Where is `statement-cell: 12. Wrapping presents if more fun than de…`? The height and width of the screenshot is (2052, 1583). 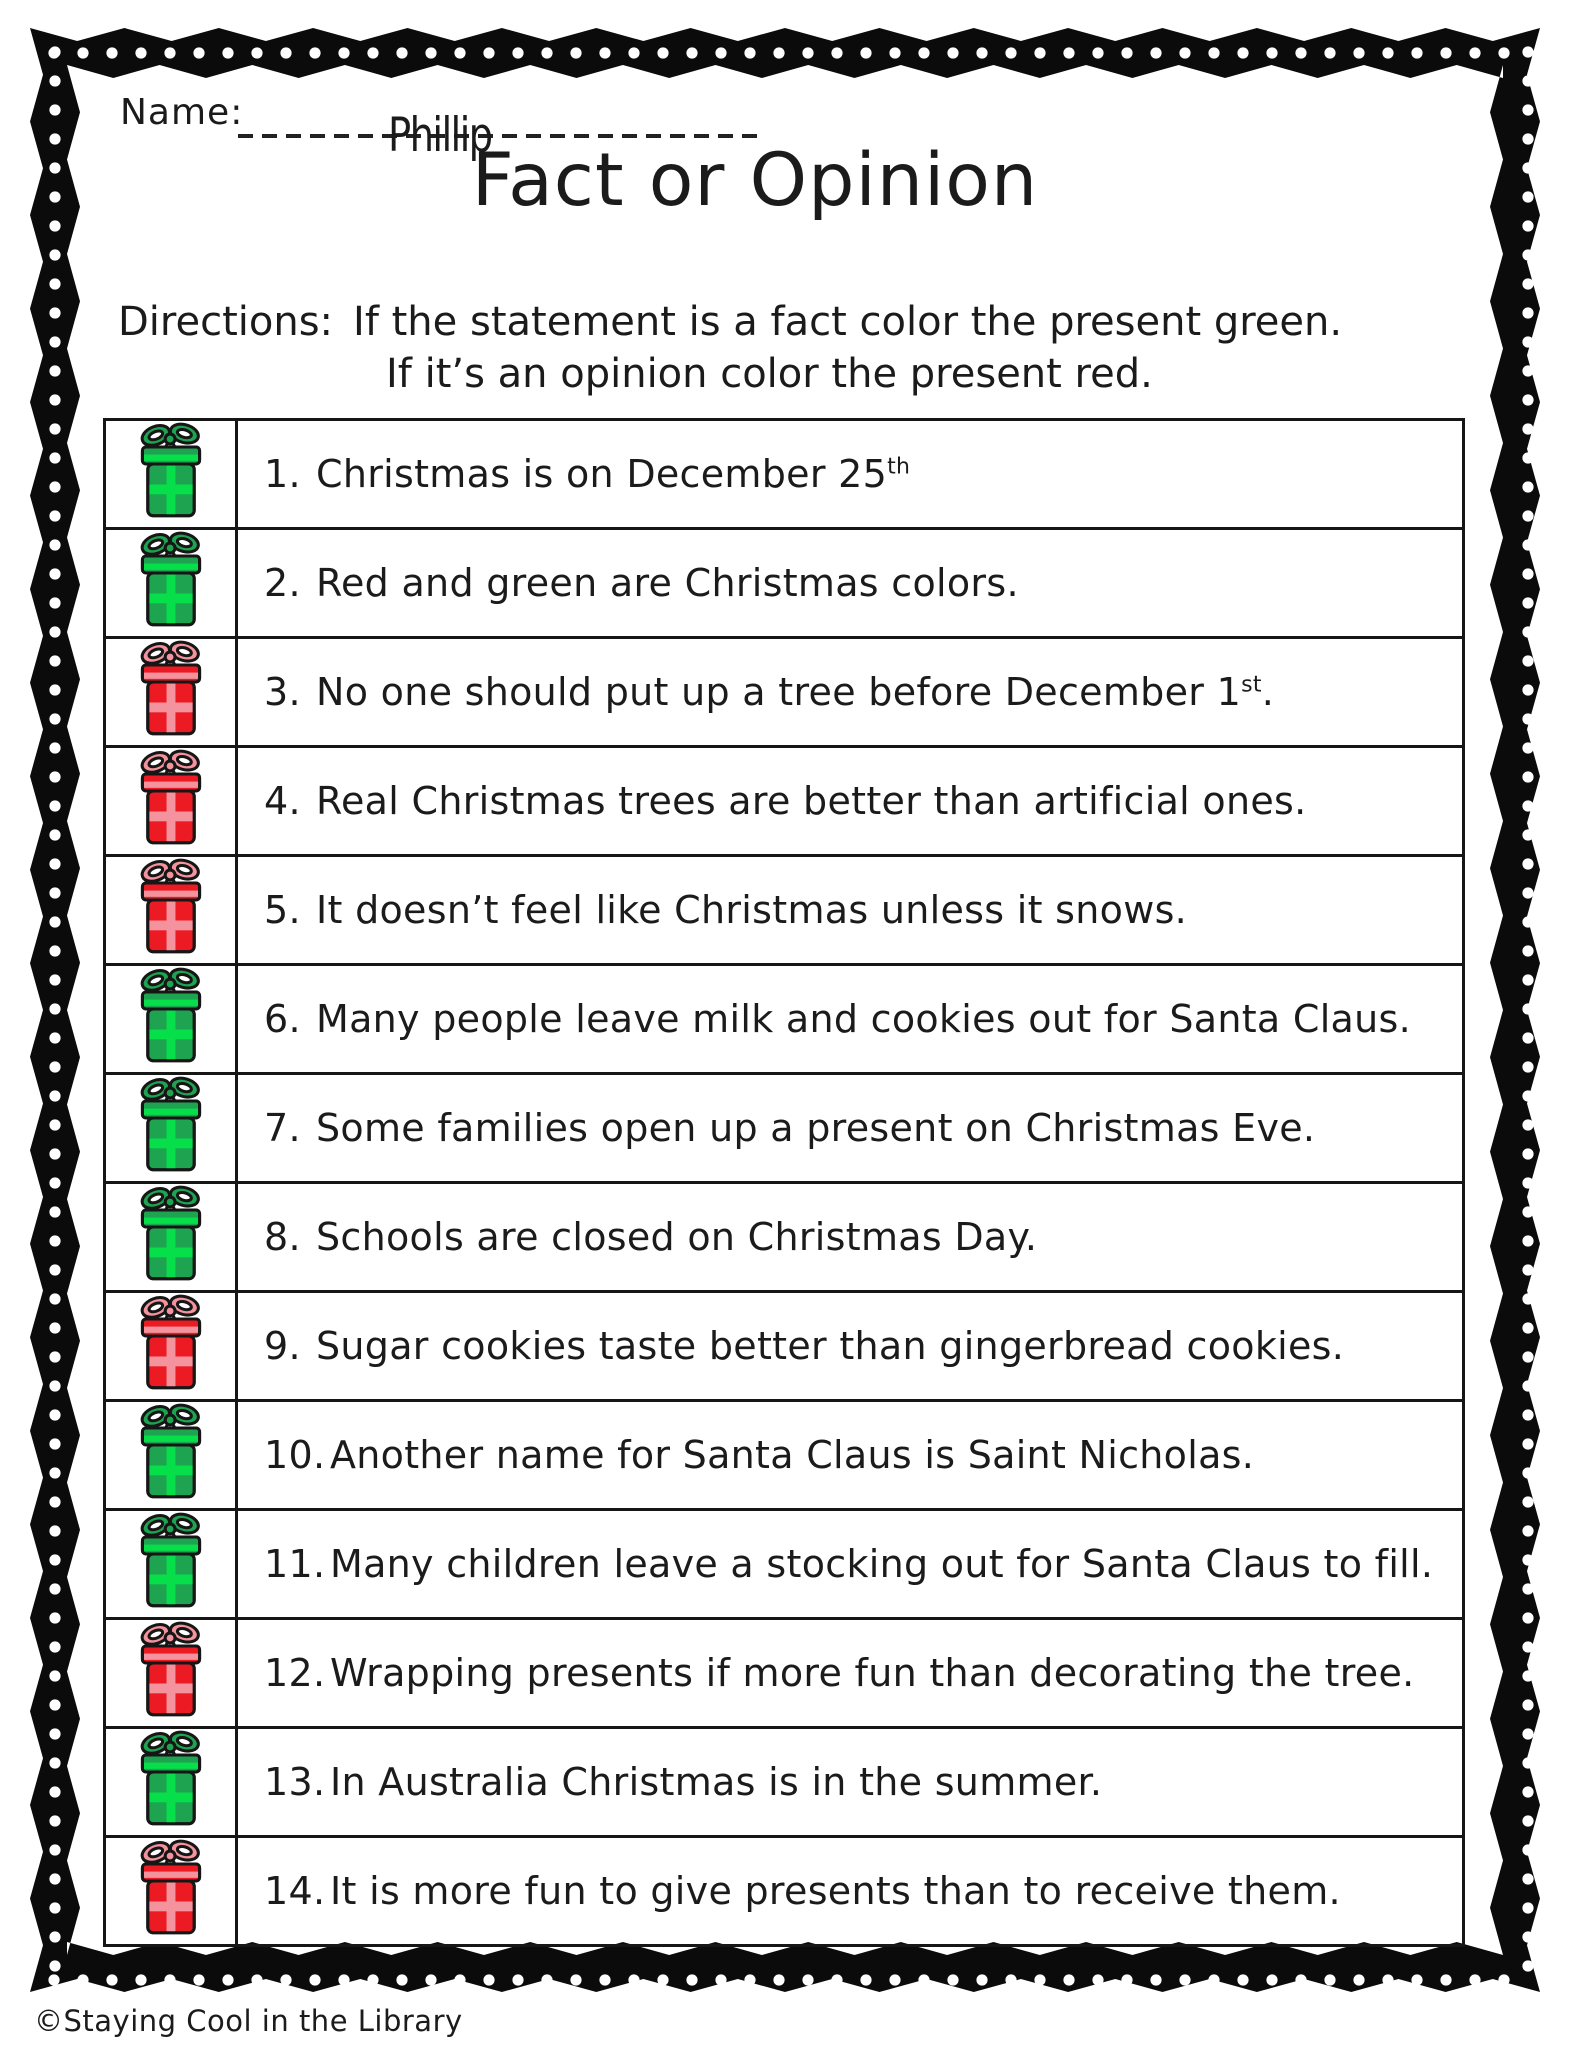
statement-cell: 12. Wrapping presents if more fun than de… is located at coordinates (850, 1673).